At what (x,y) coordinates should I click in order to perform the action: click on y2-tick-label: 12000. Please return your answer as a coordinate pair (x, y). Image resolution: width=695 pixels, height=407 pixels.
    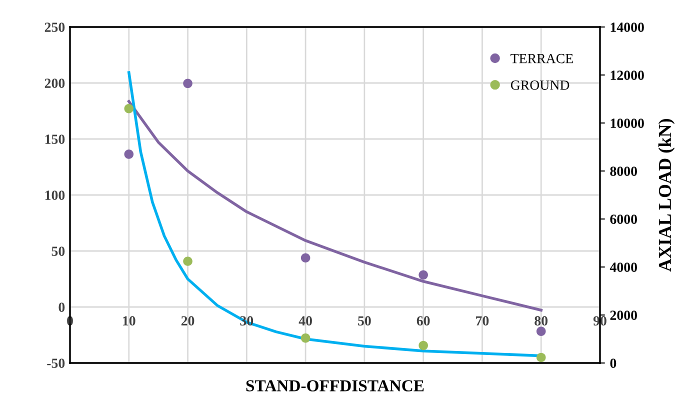
    Looking at the image, I should click on (627, 75).